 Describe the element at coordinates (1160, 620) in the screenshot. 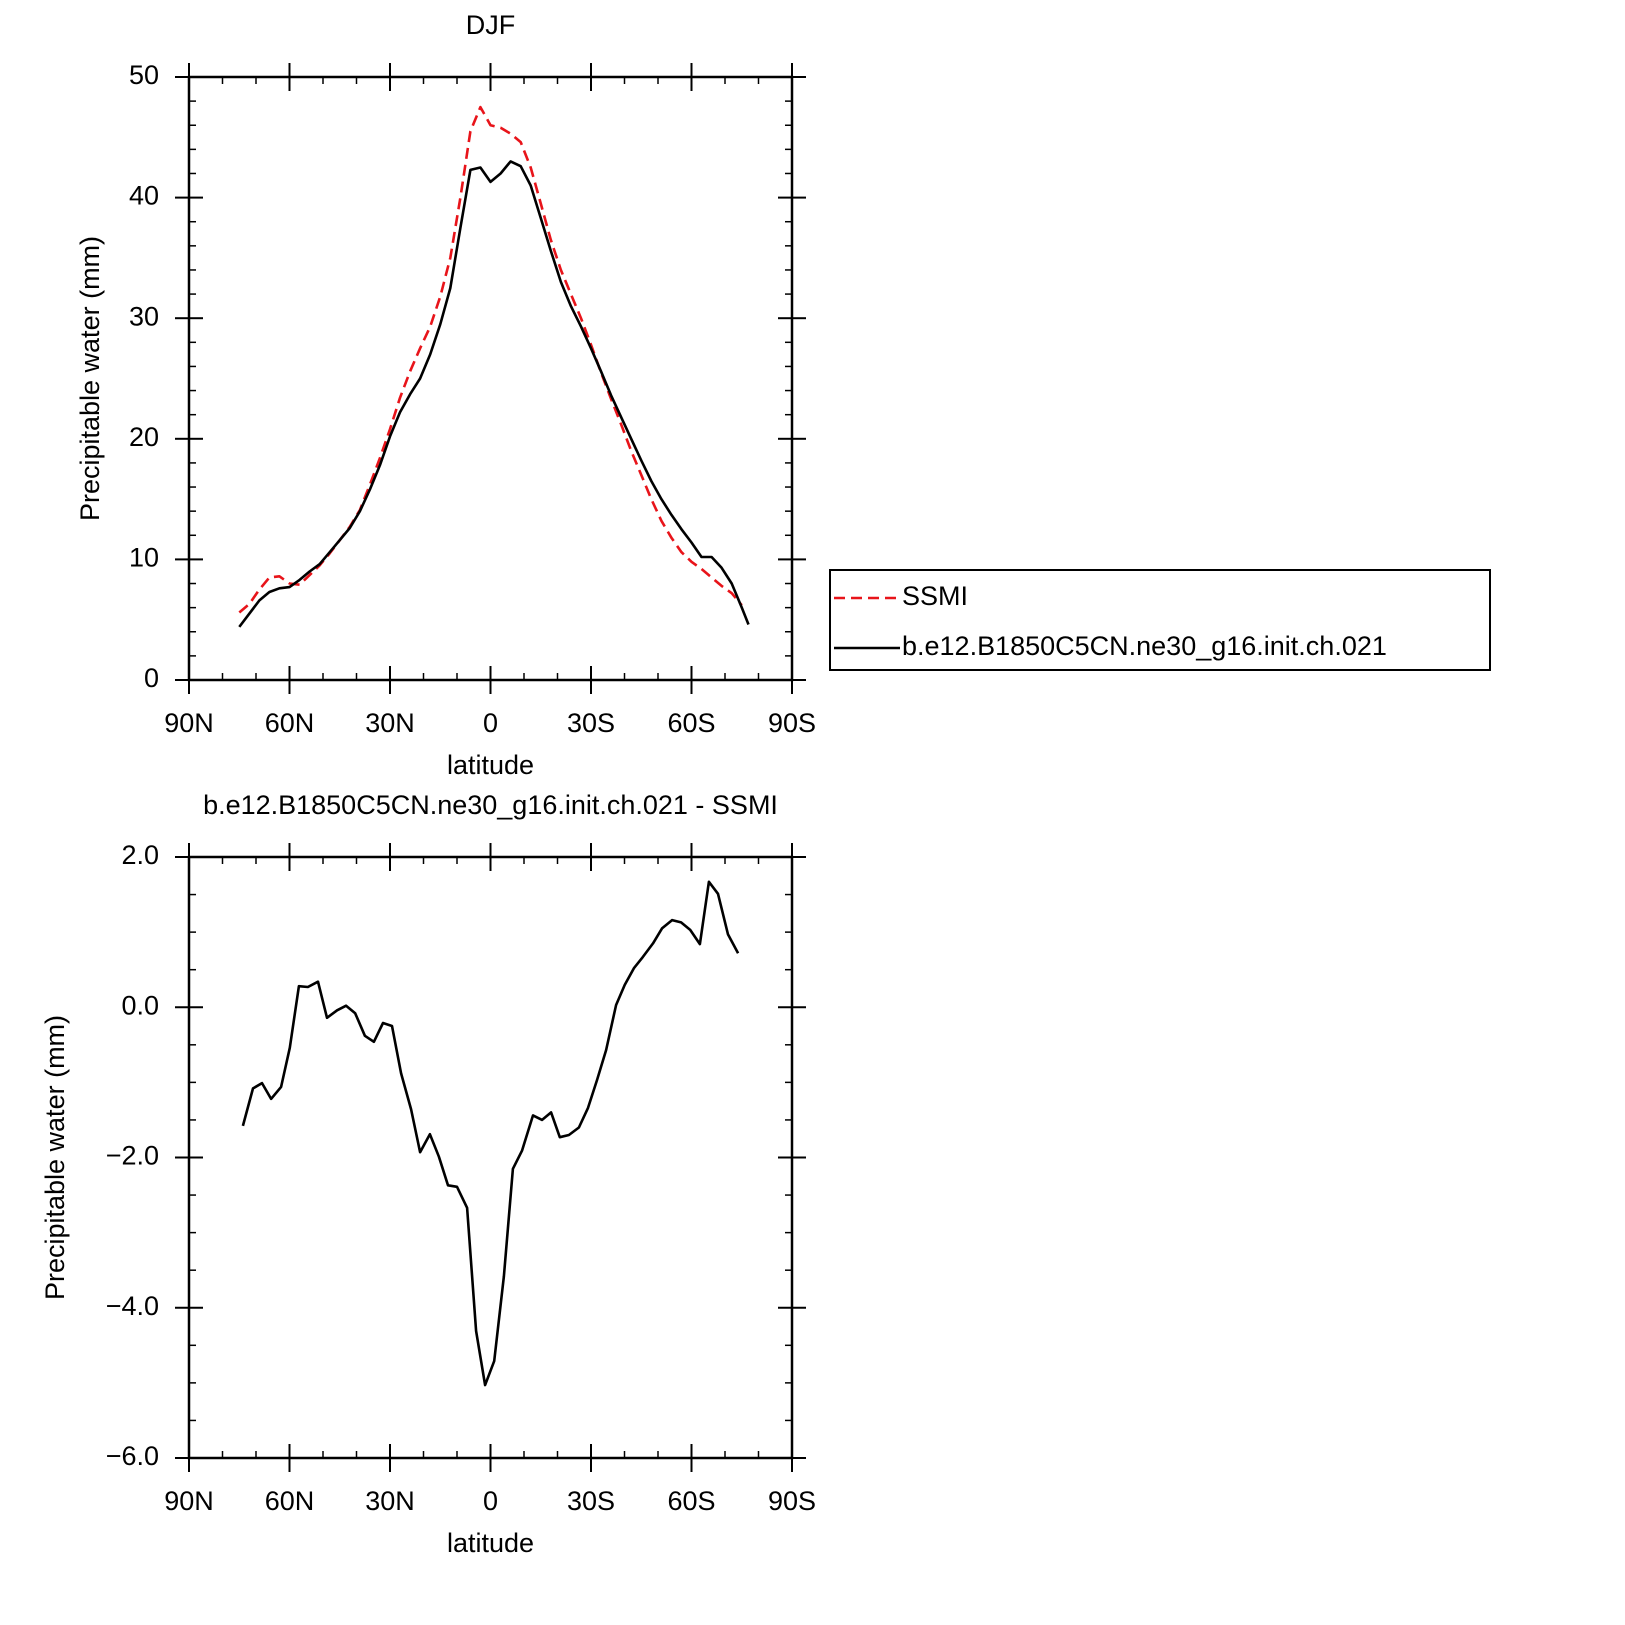

I see `legend-box` at that location.